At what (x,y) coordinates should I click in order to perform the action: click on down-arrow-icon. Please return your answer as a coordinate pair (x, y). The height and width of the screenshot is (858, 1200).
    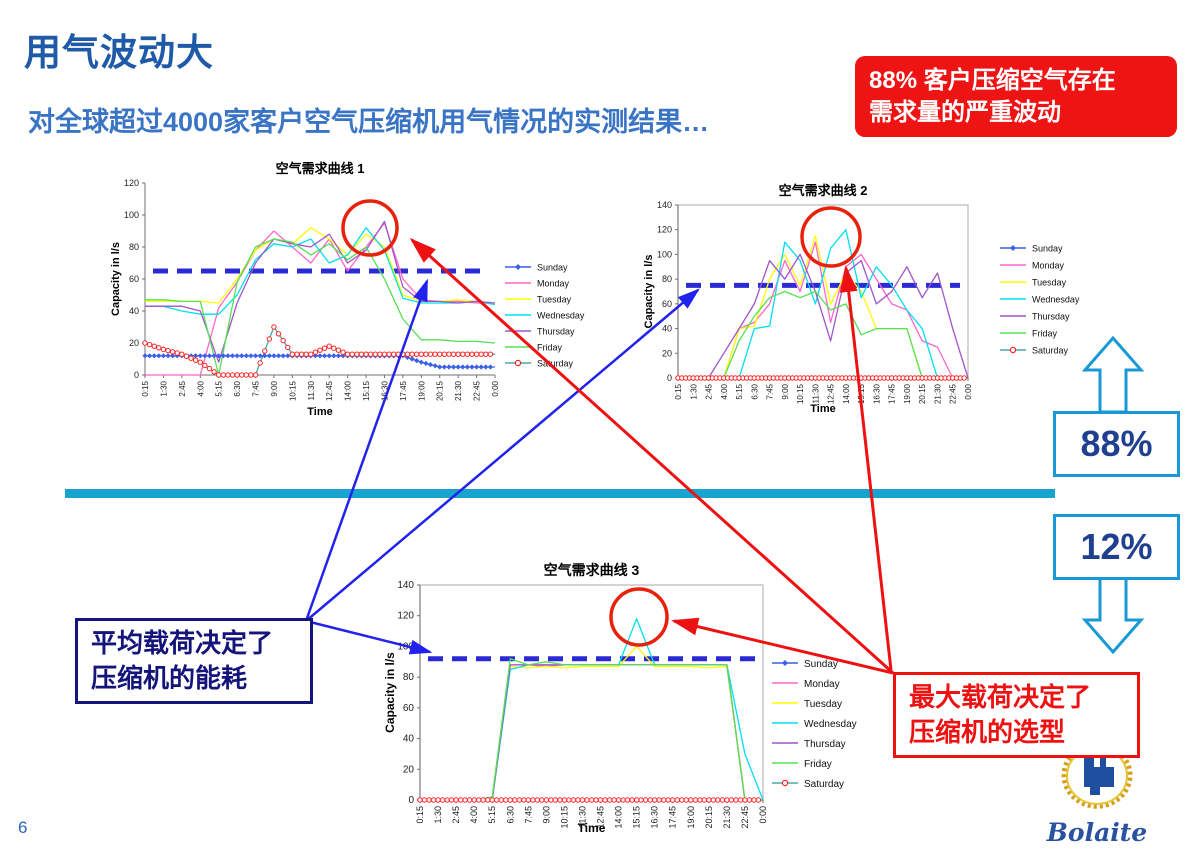
    Looking at the image, I should click on (1113, 615).